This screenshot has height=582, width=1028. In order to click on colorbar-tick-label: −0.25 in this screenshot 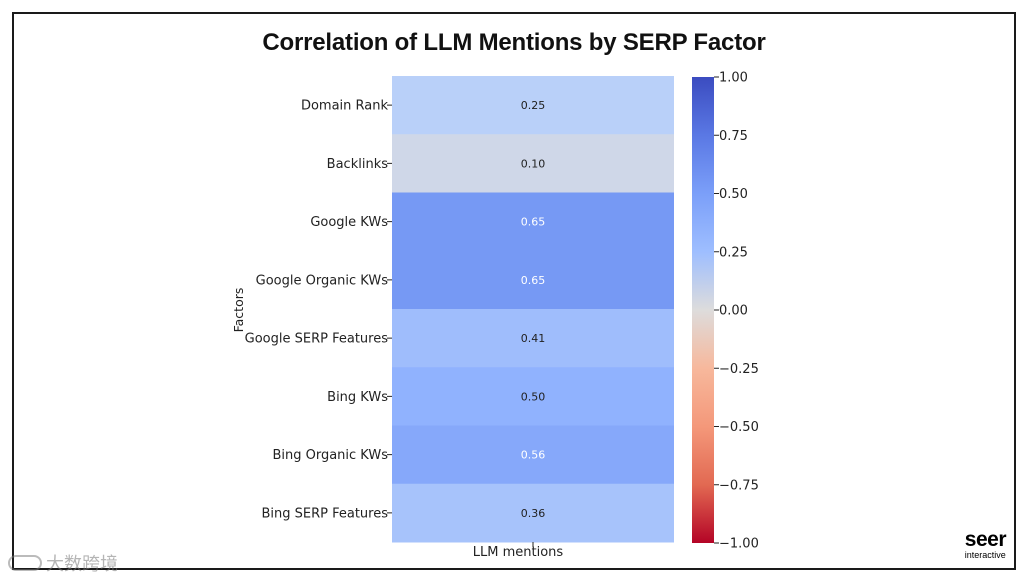, I will do `click(739, 369)`.